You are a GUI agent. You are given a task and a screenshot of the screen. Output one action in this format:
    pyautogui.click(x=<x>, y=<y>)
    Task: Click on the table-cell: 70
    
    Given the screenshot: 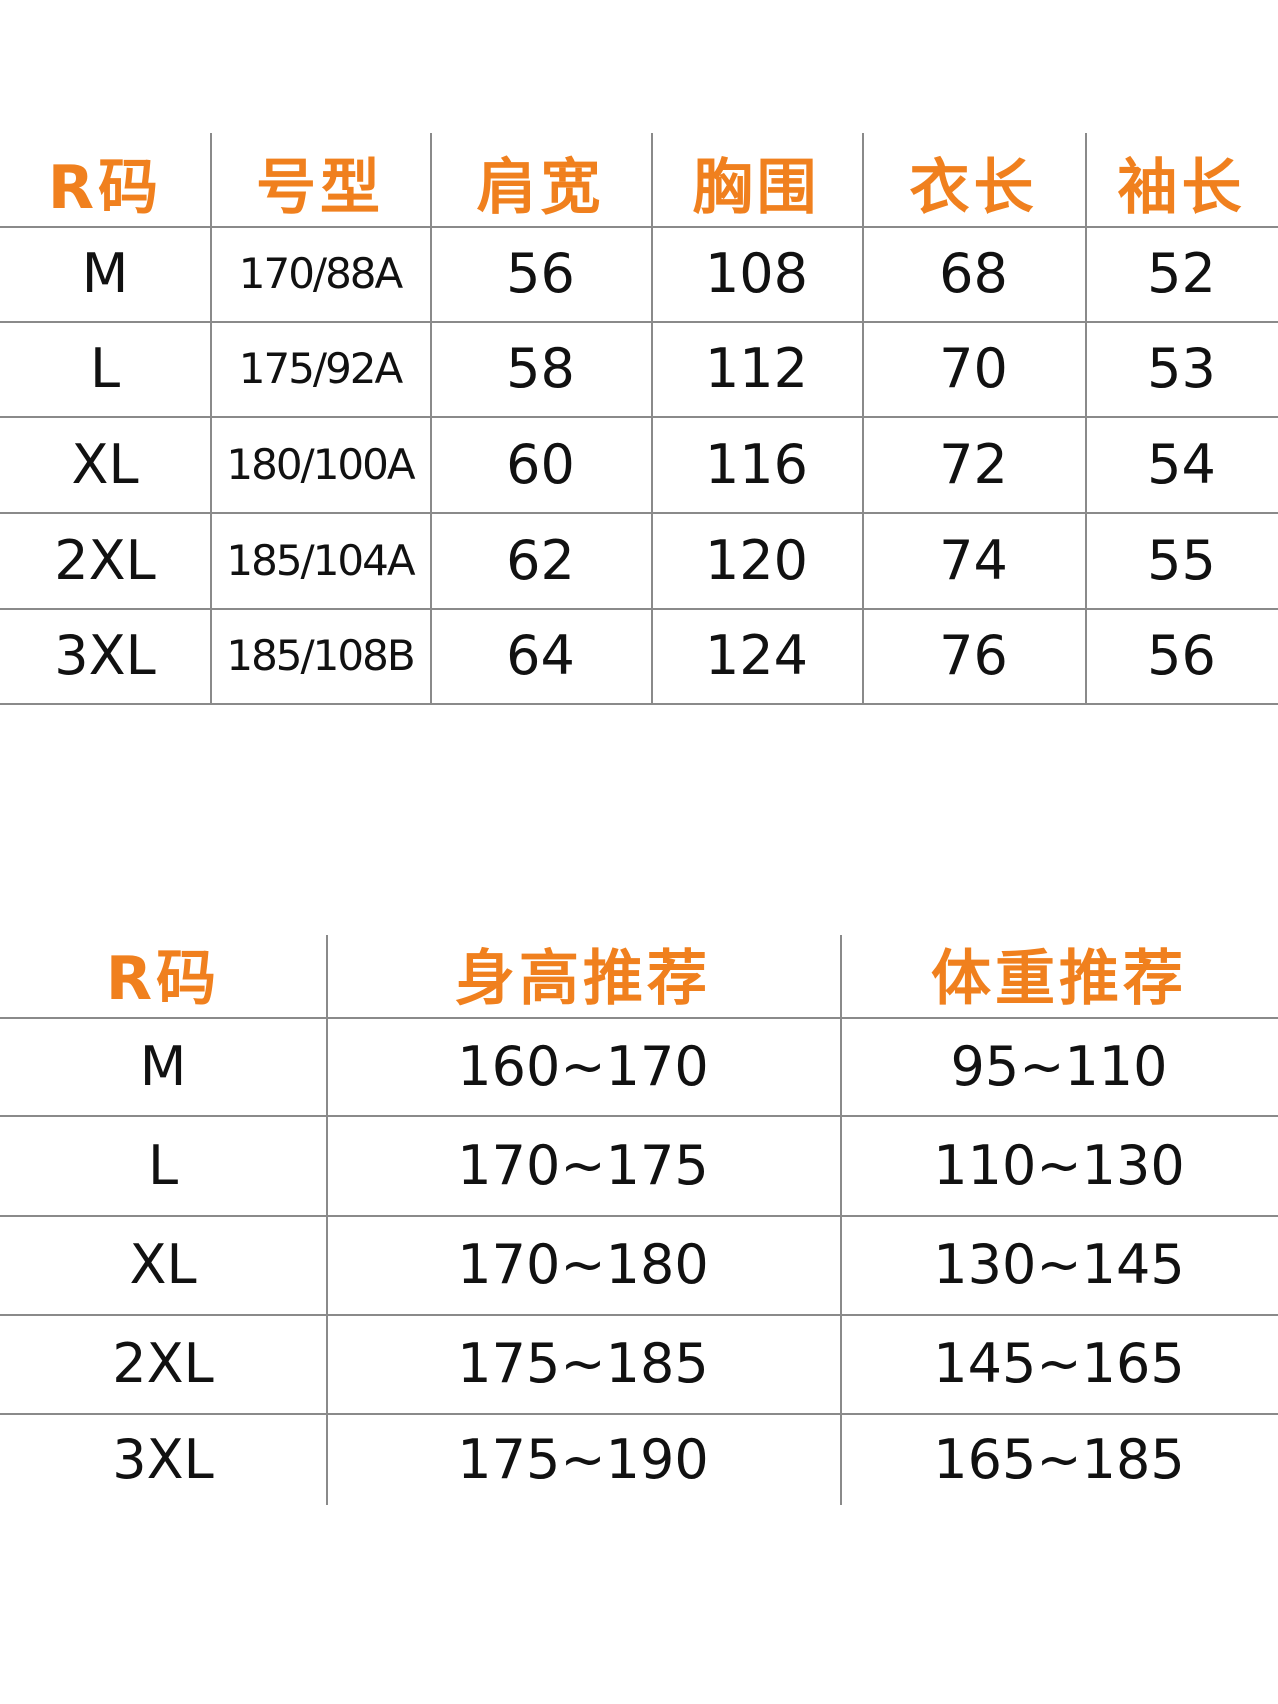 What is the action you would take?
    pyautogui.click(x=973, y=368)
    